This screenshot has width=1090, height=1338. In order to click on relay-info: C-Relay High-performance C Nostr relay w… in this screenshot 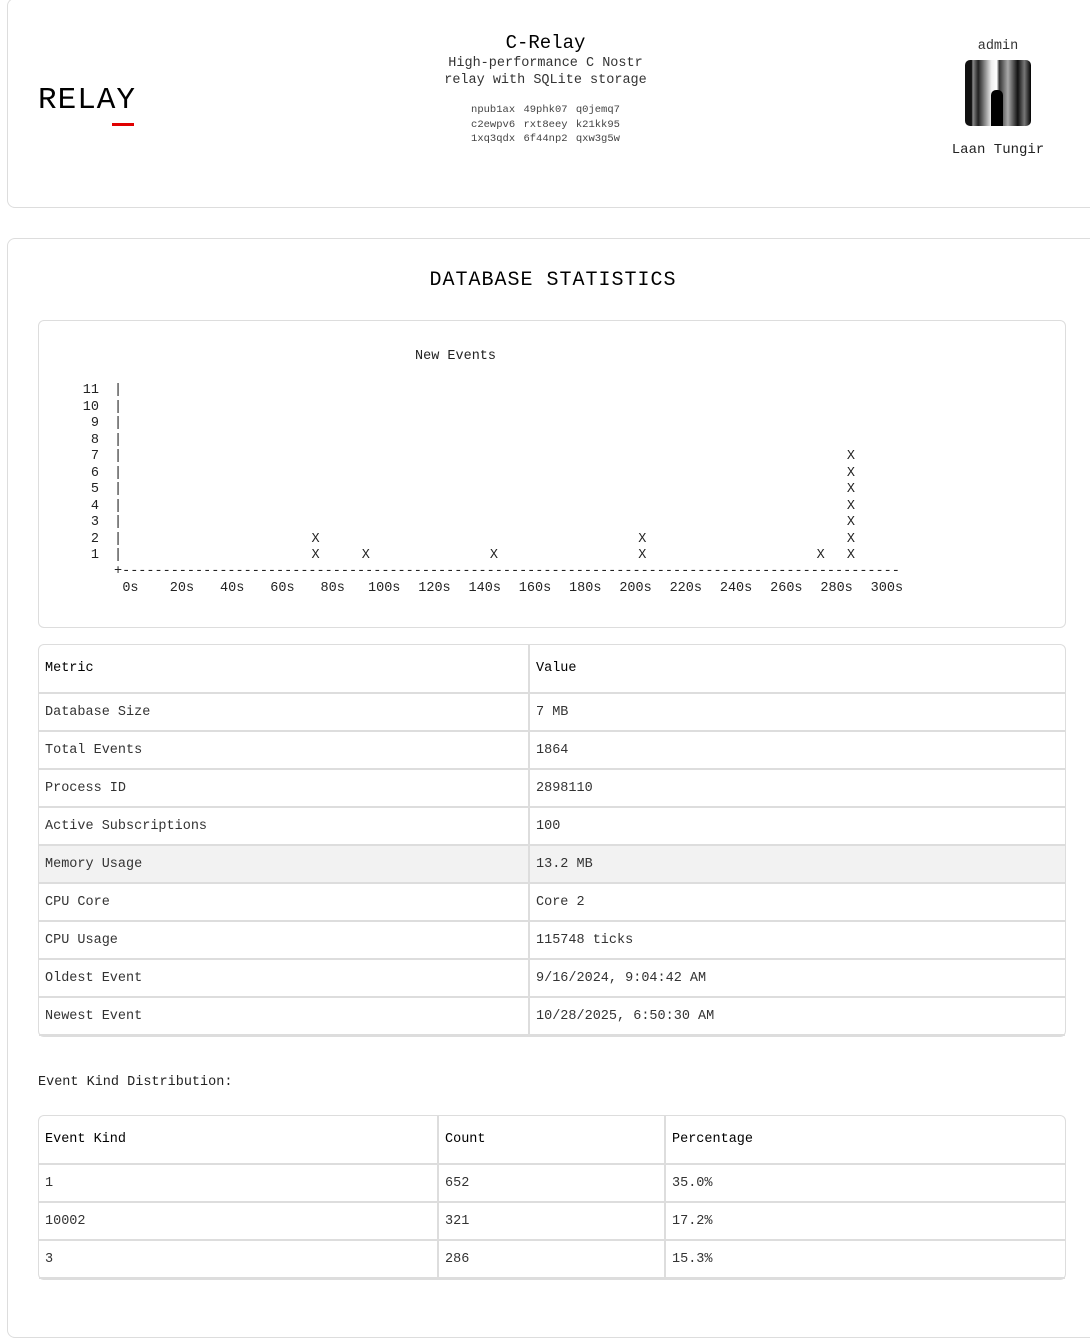, I will do `click(545, 89)`.